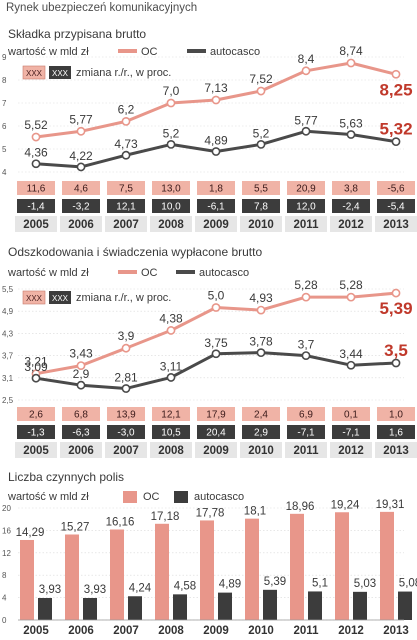 The image size is (417, 640). Describe the element at coordinates (120, 523) in the screenshot. I see `bar-label-oc: 16,16` at that location.